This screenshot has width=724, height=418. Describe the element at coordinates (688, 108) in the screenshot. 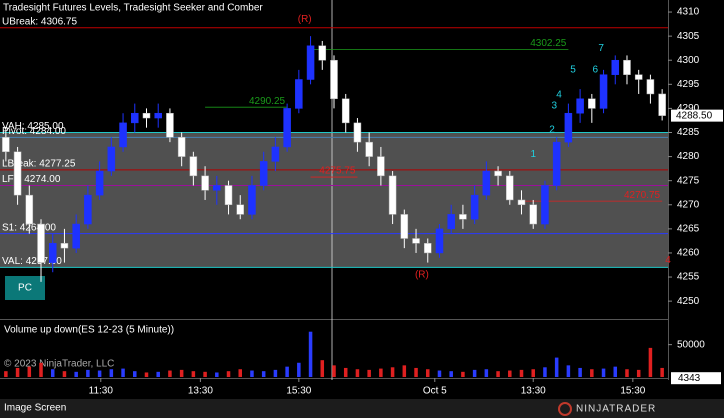

I see `y-tick-label: 4290` at that location.